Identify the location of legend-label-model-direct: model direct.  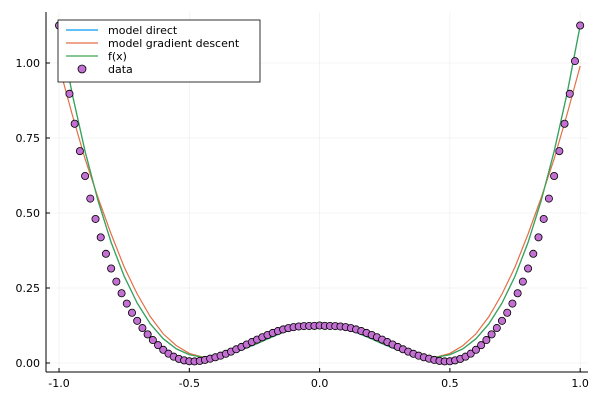
(143, 30).